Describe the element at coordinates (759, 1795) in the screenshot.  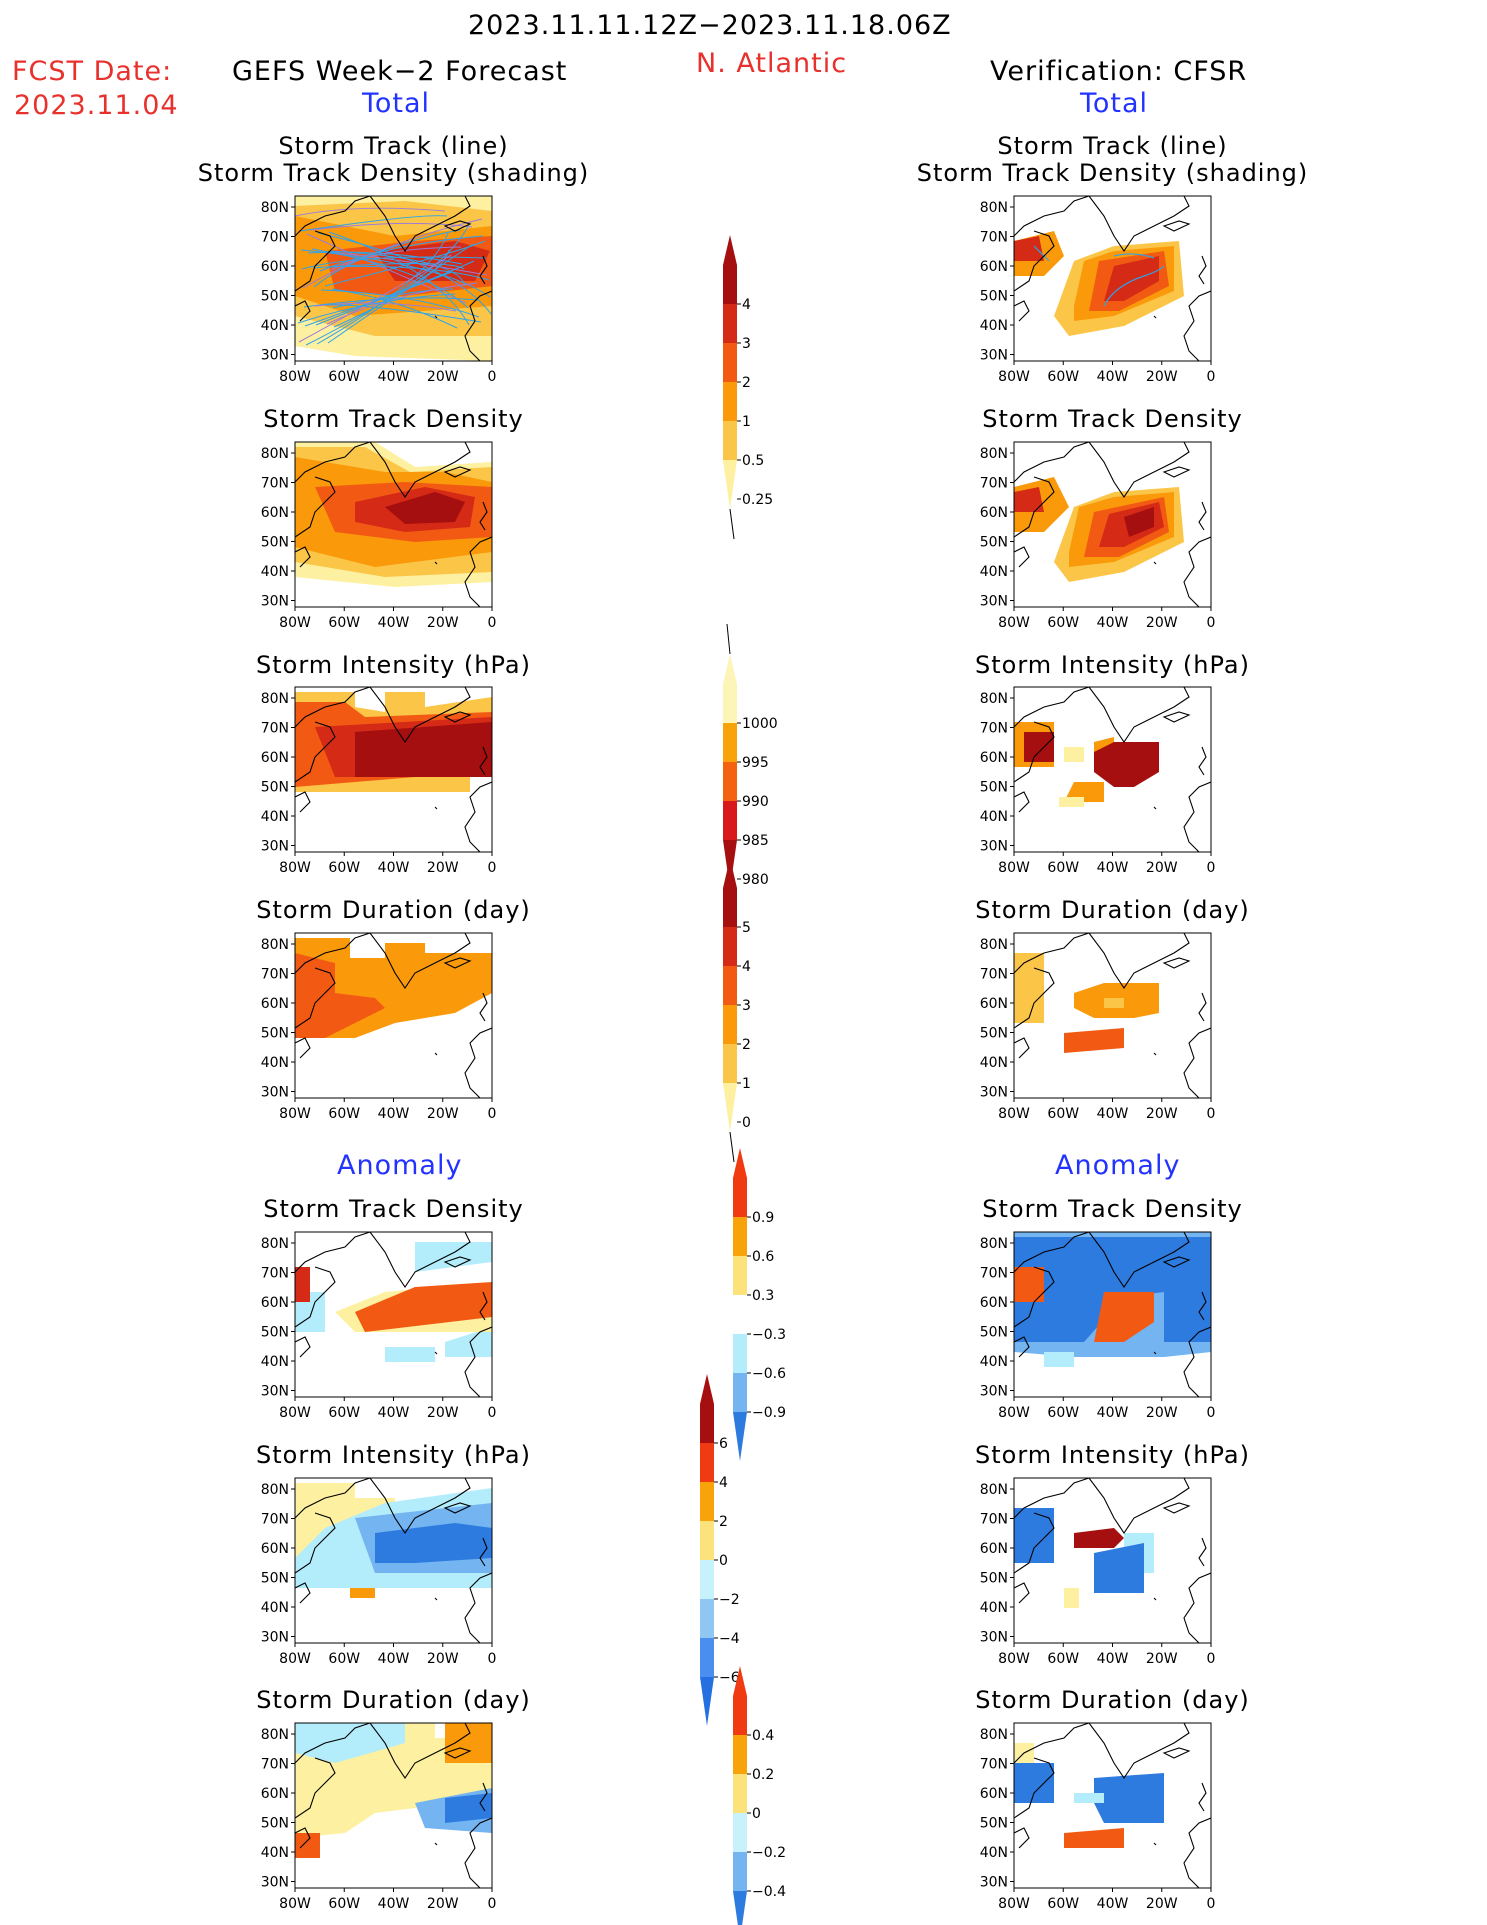
I see `anom-duration-bar: 0.4 0.2 0 −0.2 −0.4` at that location.